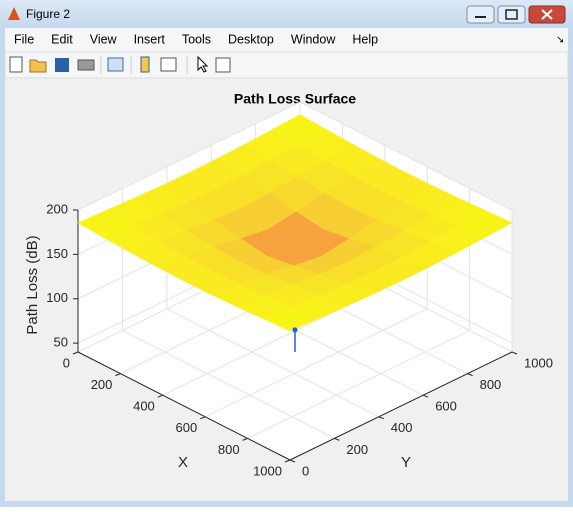  I want to click on link-icon, so click(115, 64).